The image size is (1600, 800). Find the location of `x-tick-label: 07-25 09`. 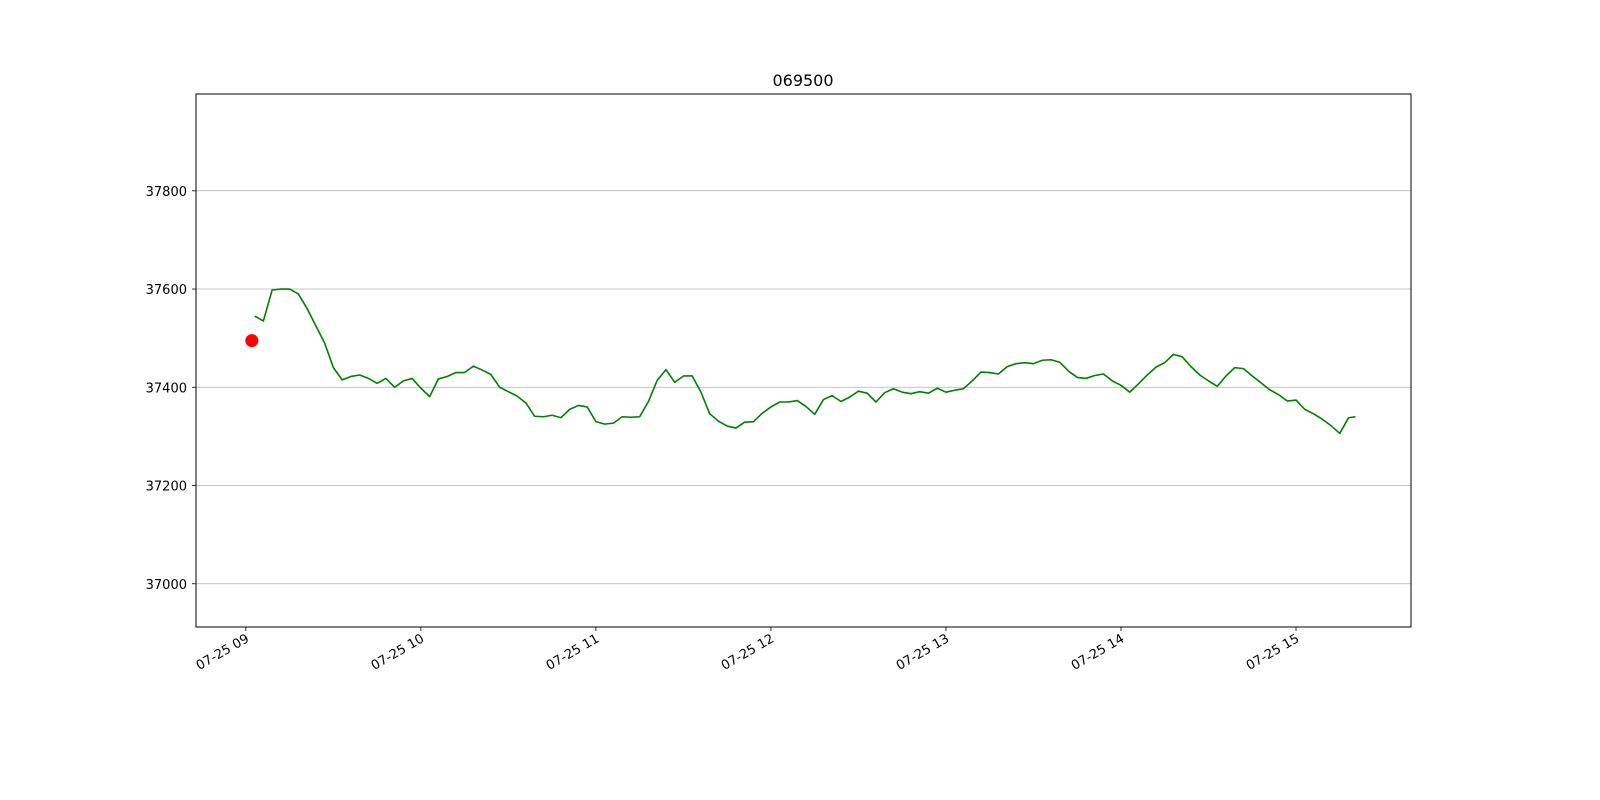

x-tick-label: 07-25 09 is located at coordinates (223, 652).